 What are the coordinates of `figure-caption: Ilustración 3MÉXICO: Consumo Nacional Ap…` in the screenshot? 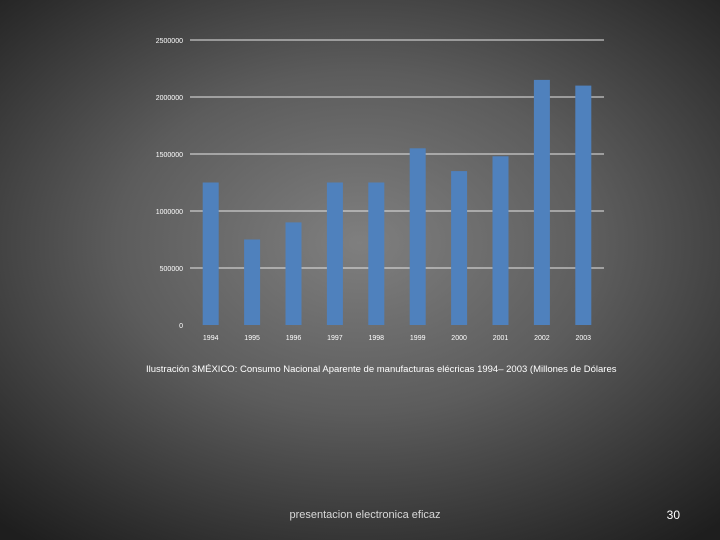 It's located at (381, 369).